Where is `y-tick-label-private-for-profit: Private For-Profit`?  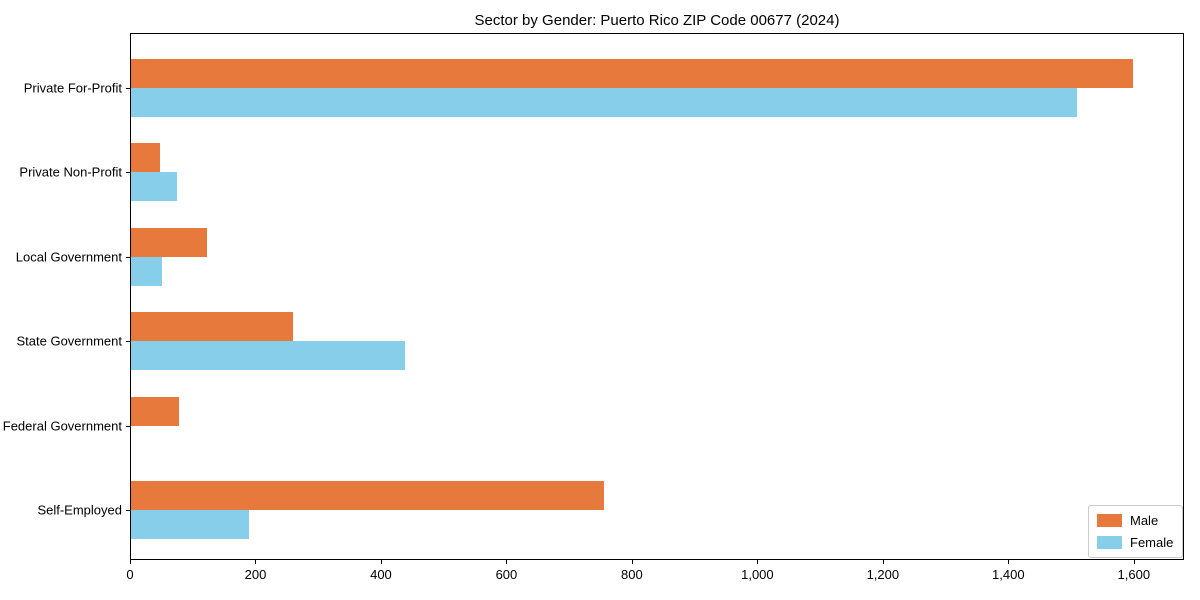
y-tick-label-private-for-profit: Private For-Profit is located at coordinates (72, 88).